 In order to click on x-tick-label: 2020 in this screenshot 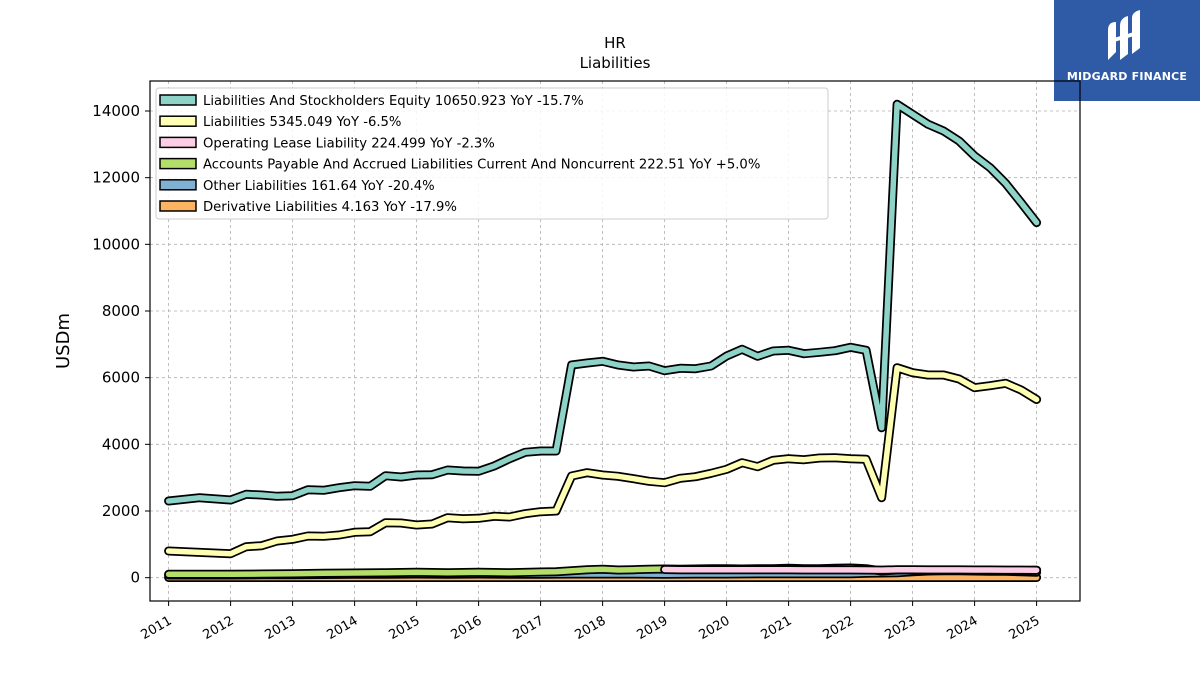, I will do `click(714, 628)`.